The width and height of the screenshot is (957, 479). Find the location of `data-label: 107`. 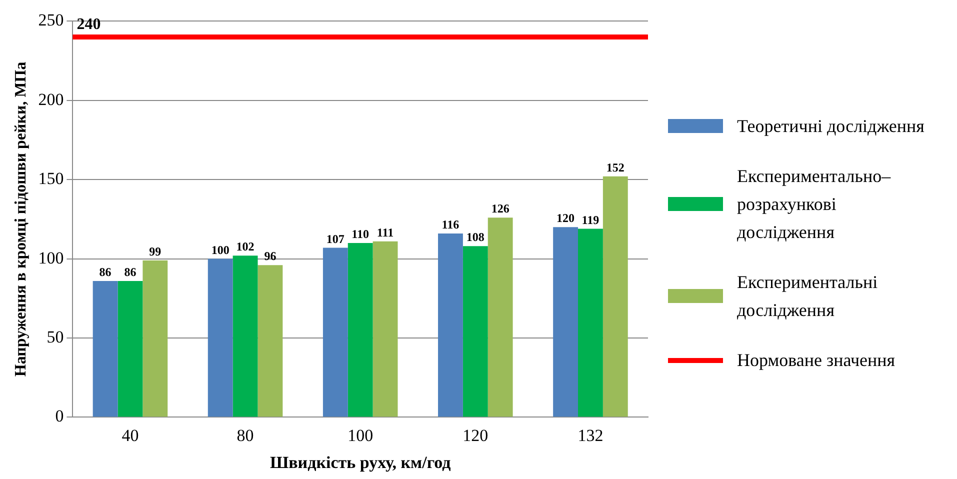

data-label: 107 is located at coordinates (335, 239).